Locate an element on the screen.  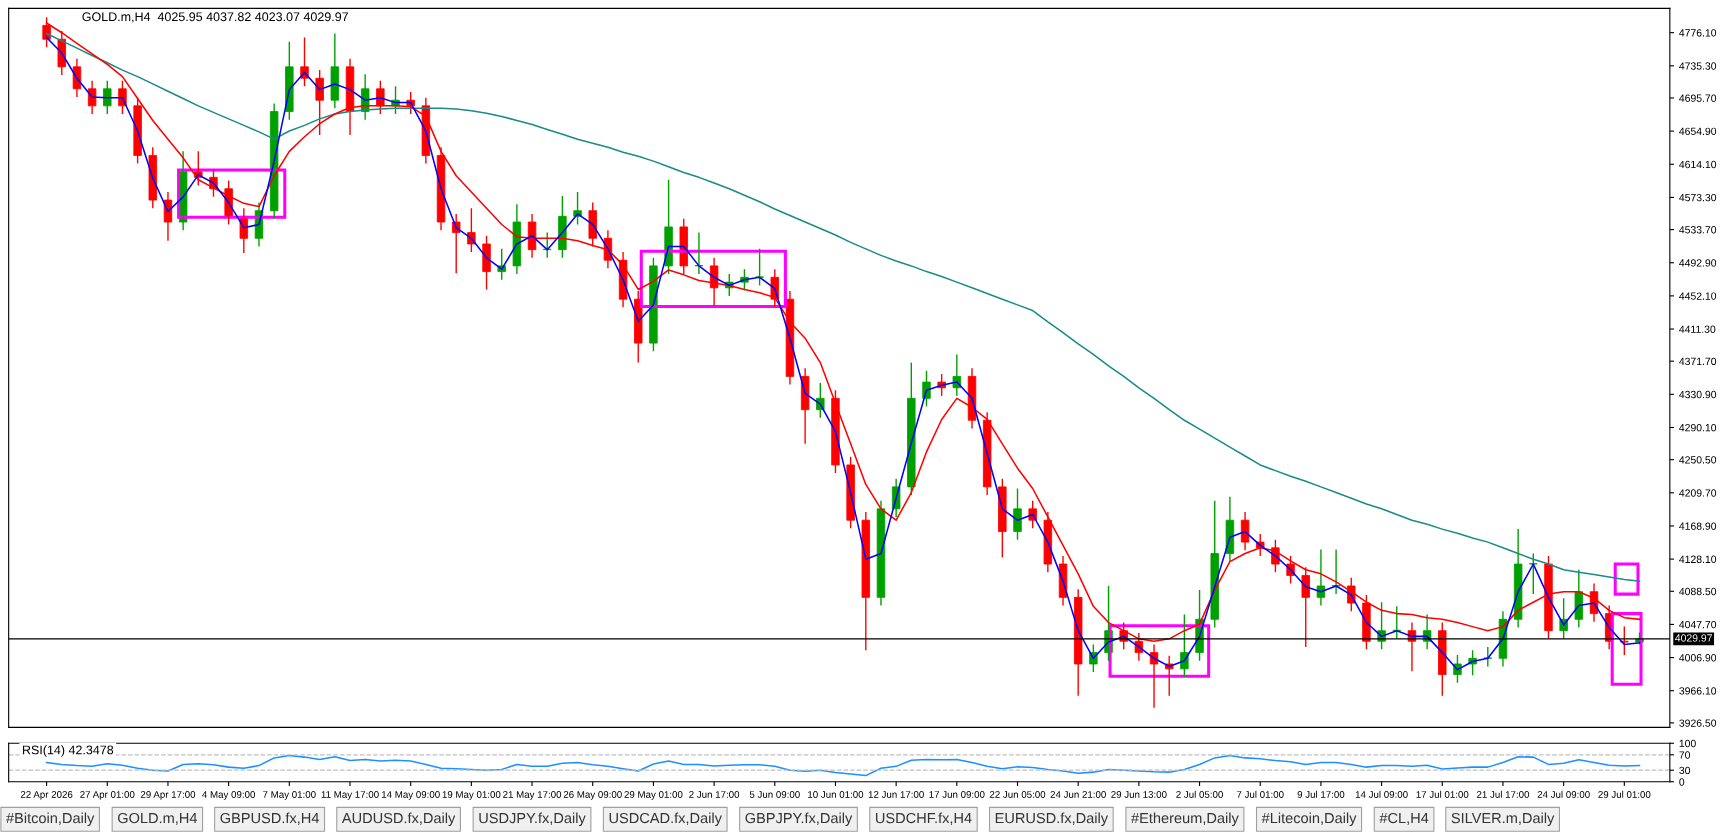
x-tick-label: 26 May 09:00 is located at coordinates (592, 795).